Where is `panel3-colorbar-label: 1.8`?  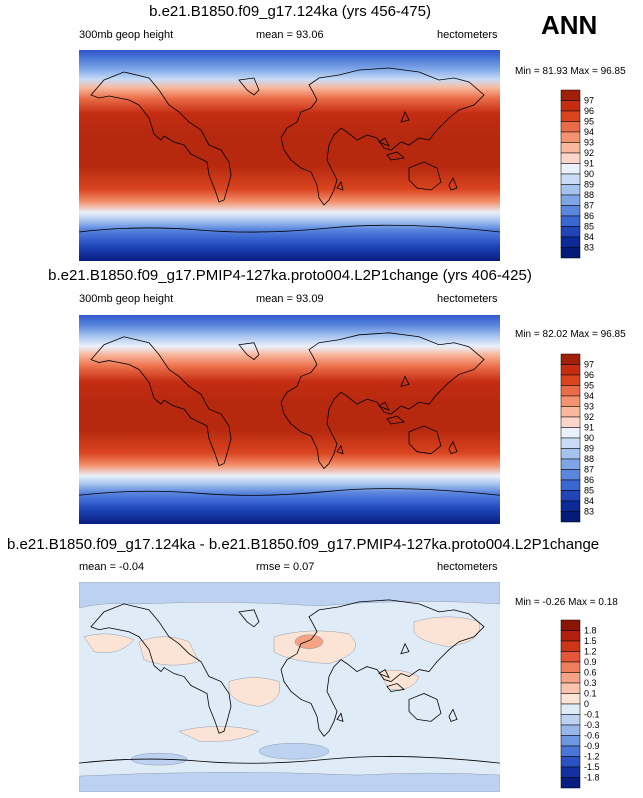 panel3-colorbar-label: 1.8 is located at coordinates (590, 631).